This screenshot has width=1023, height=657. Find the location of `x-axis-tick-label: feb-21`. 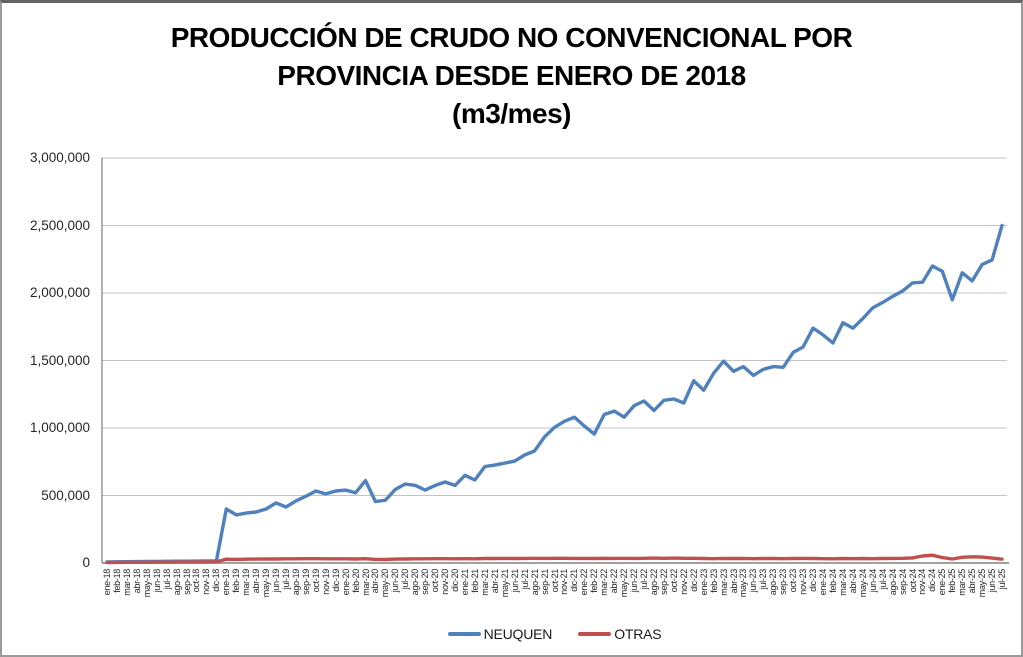

x-axis-tick-label: feb-21 is located at coordinates (474, 581).